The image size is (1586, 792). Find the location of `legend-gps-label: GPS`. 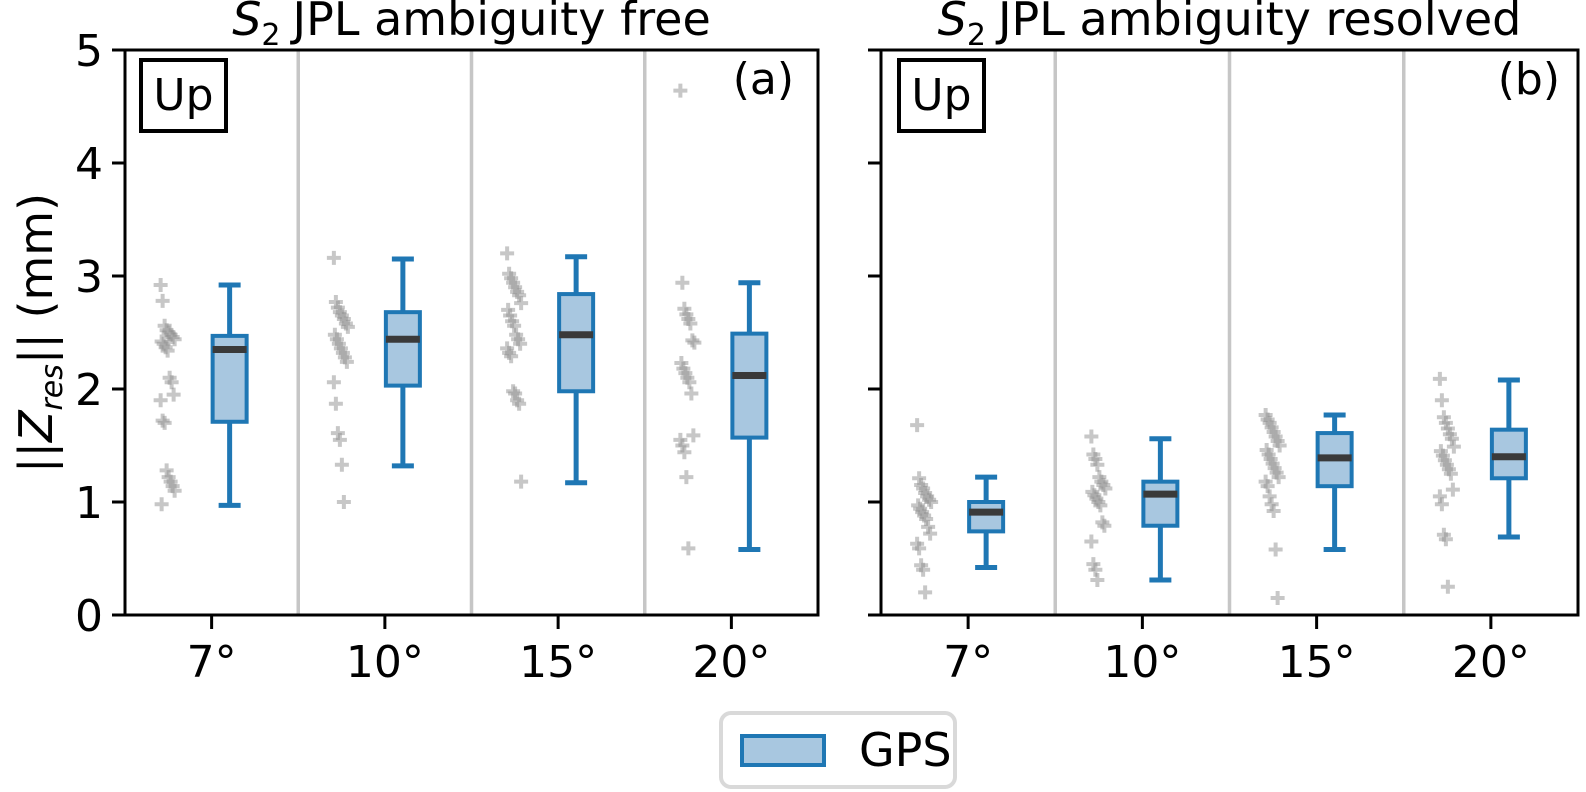

legend-gps-label: GPS is located at coordinates (905, 750).